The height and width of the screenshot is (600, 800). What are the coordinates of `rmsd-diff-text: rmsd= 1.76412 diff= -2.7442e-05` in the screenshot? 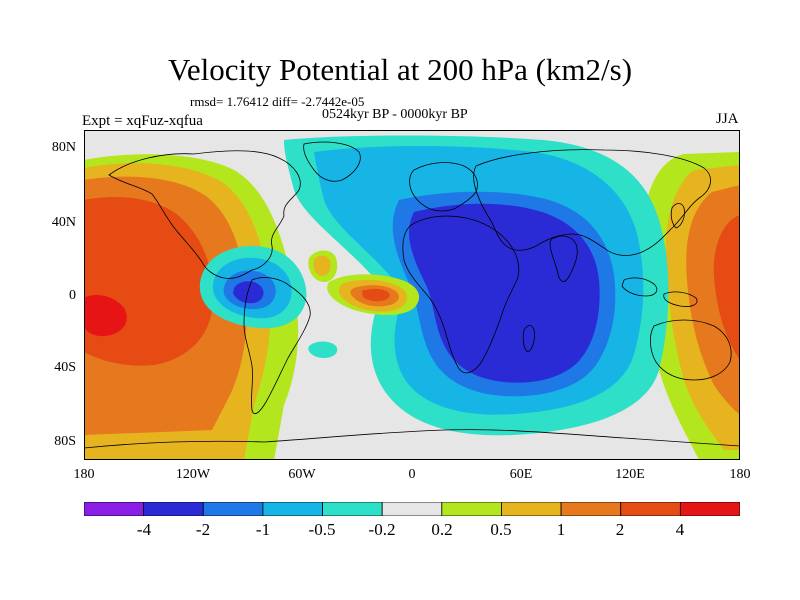 It's located at (277, 101).